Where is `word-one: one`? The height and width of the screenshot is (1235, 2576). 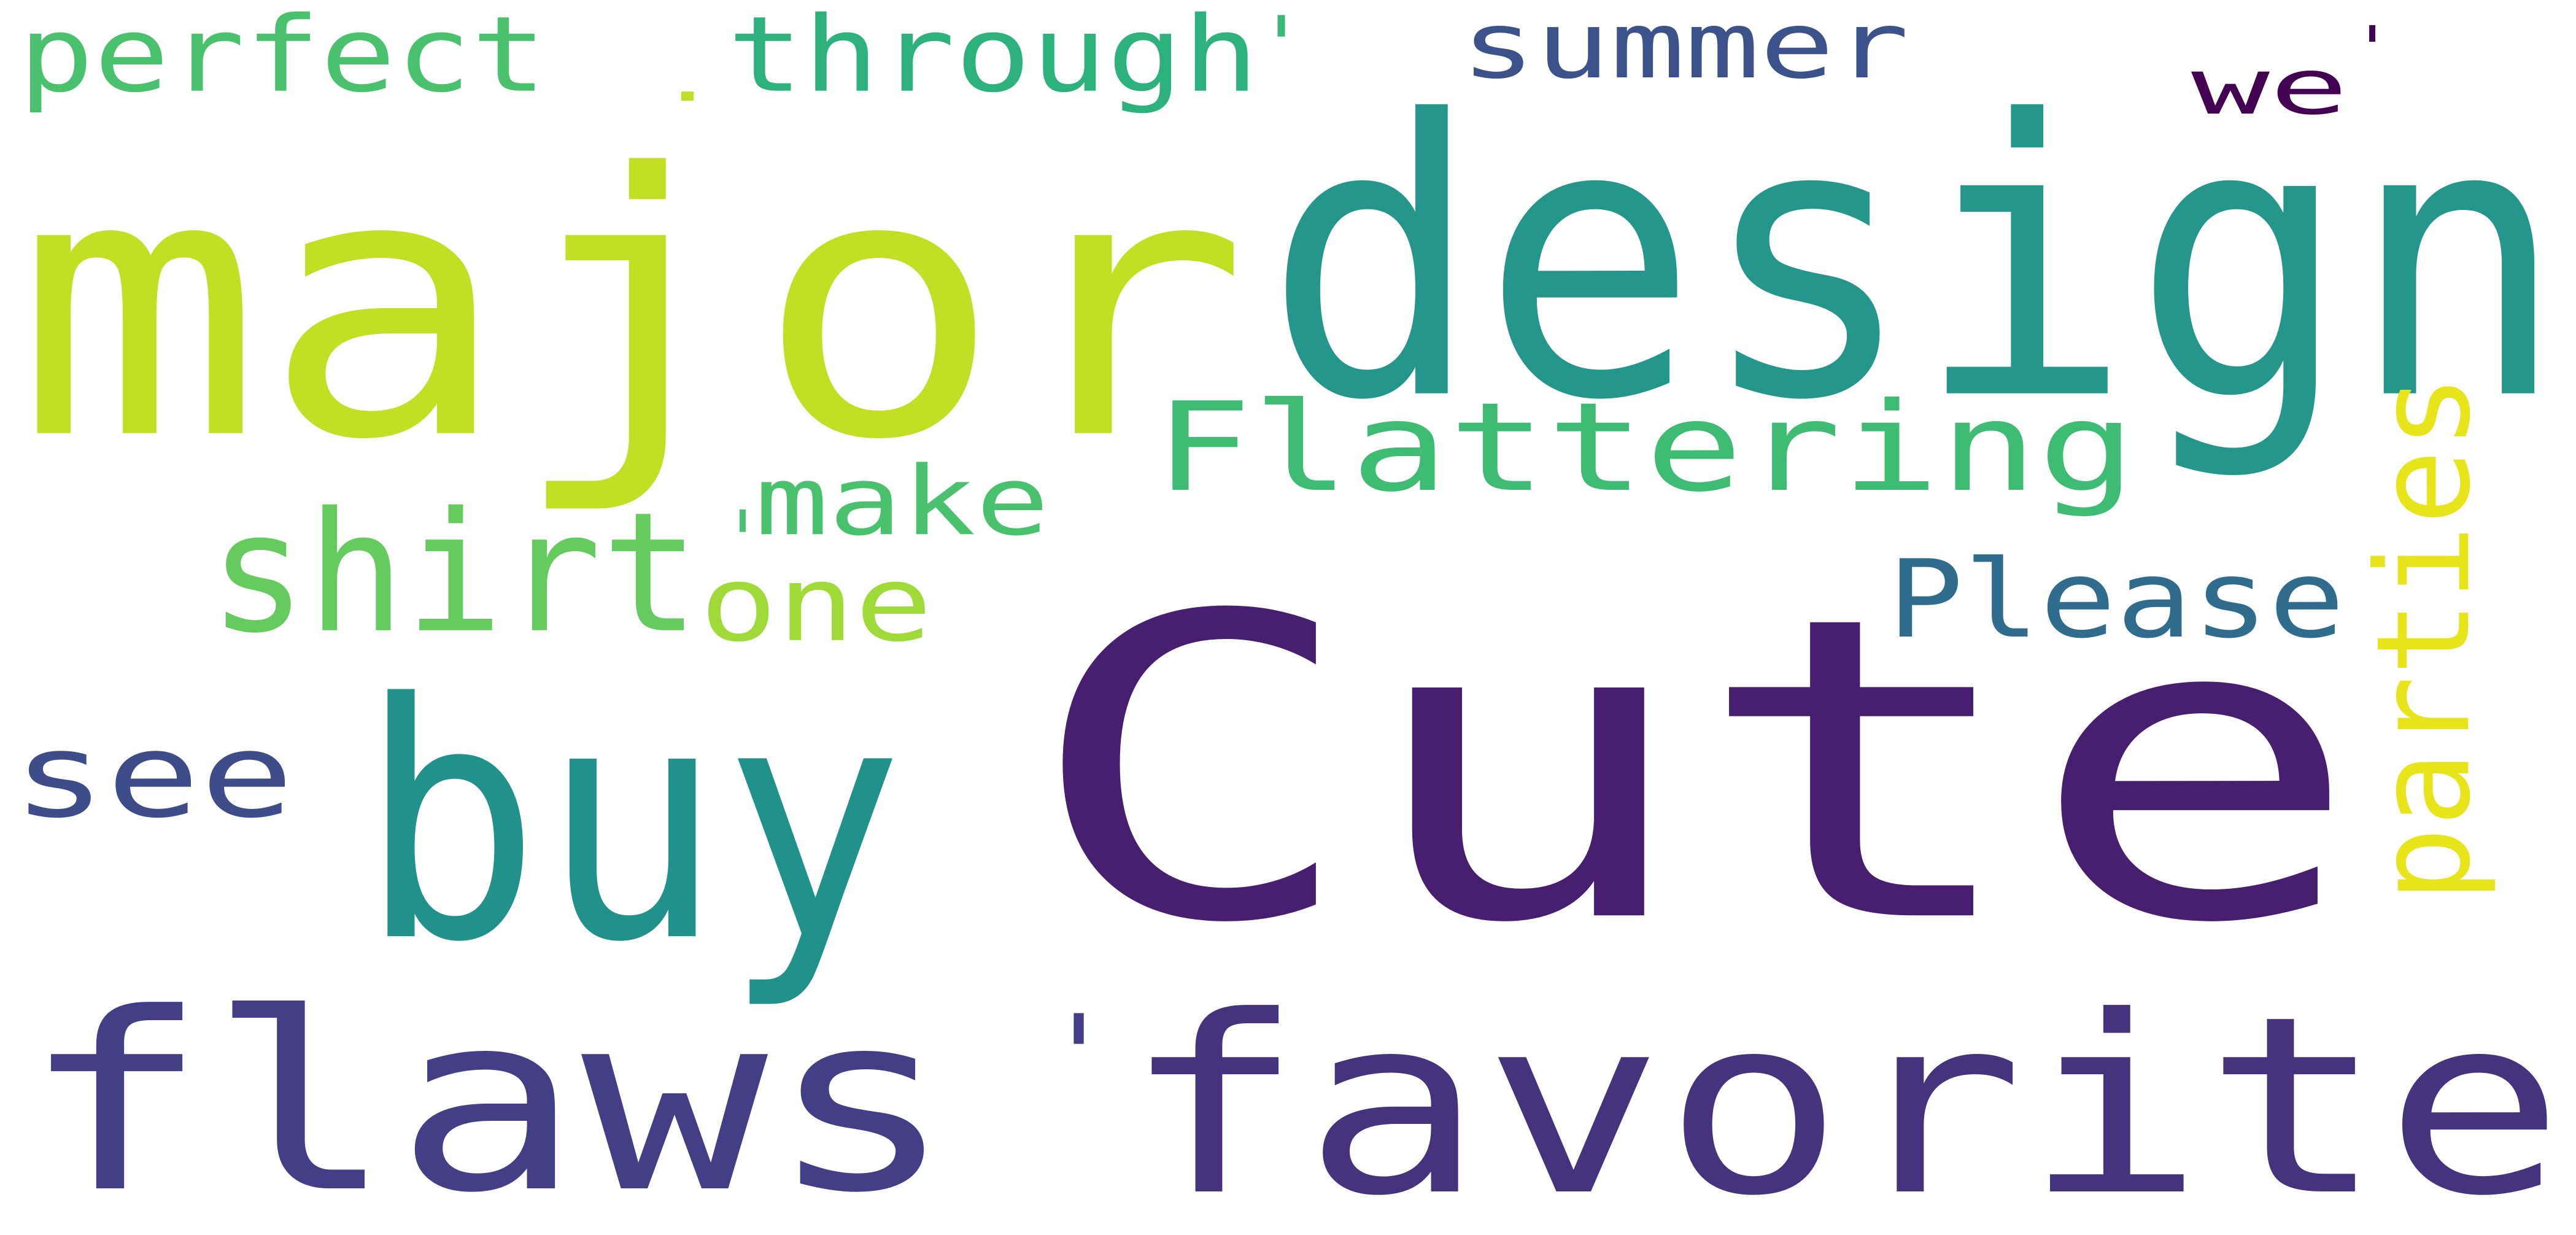 word-one: one is located at coordinates (816, 604).